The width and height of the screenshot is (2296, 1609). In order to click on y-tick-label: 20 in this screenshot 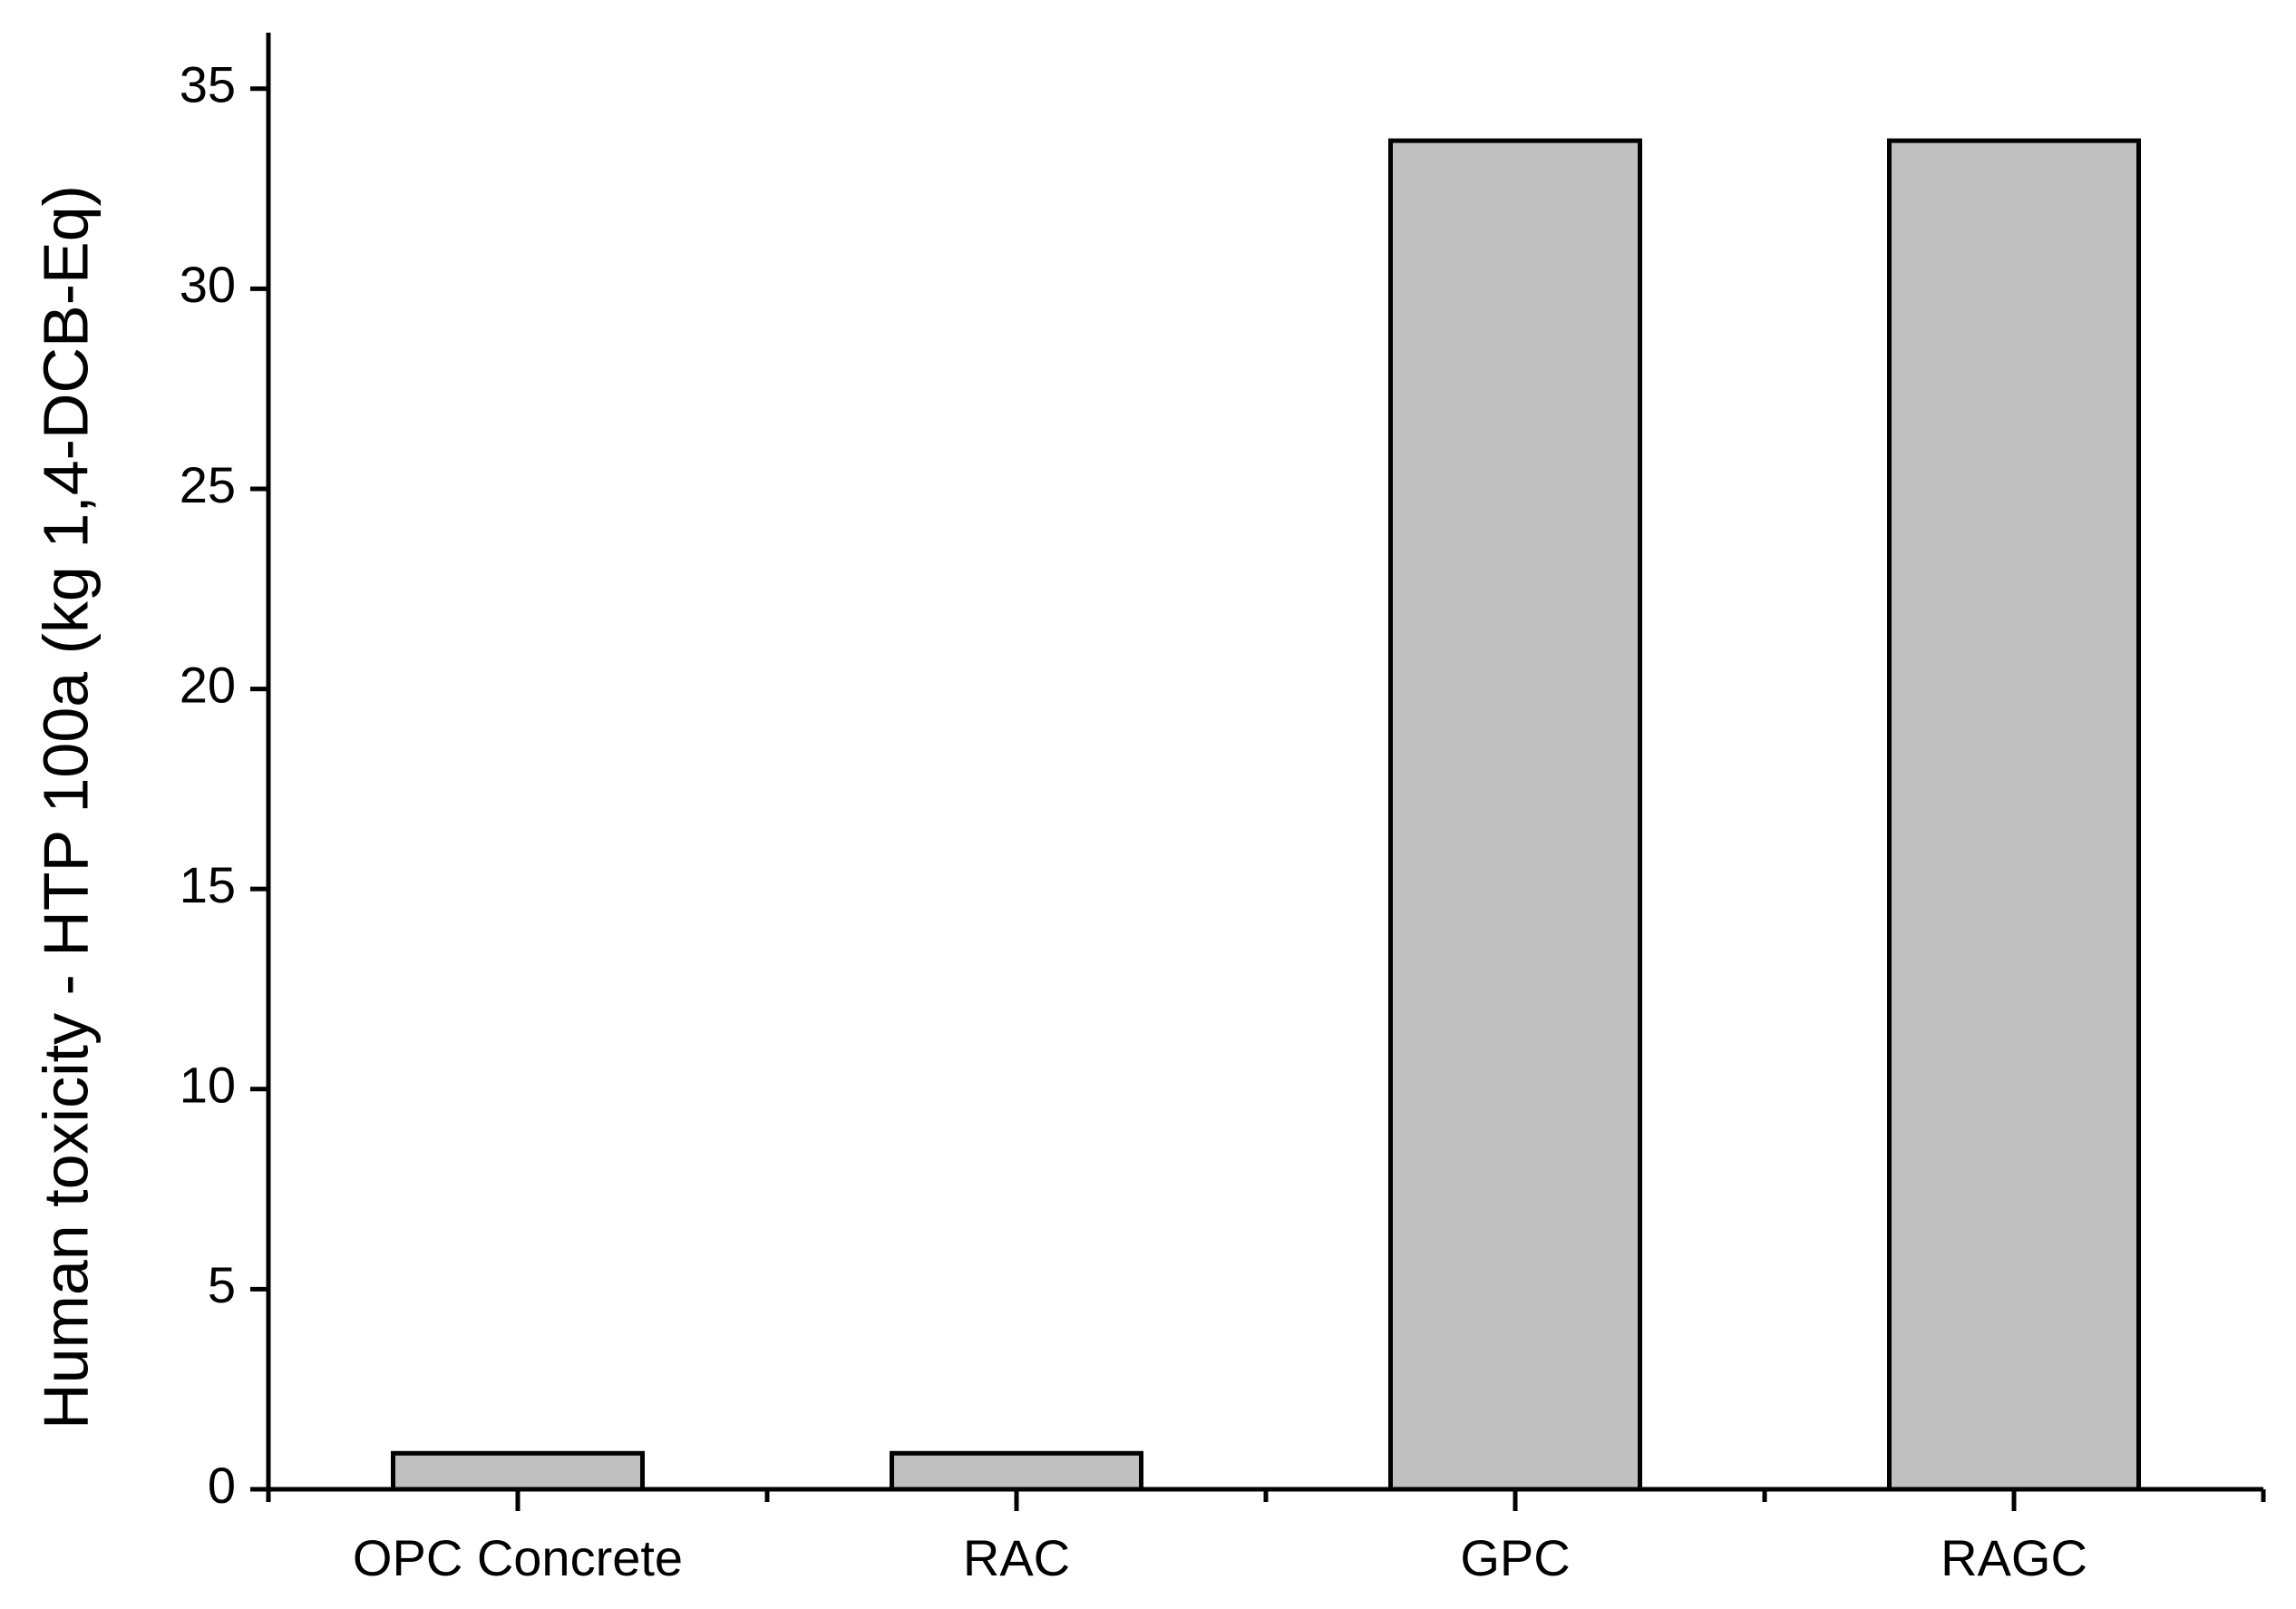, I will do `click(208, 685)`.